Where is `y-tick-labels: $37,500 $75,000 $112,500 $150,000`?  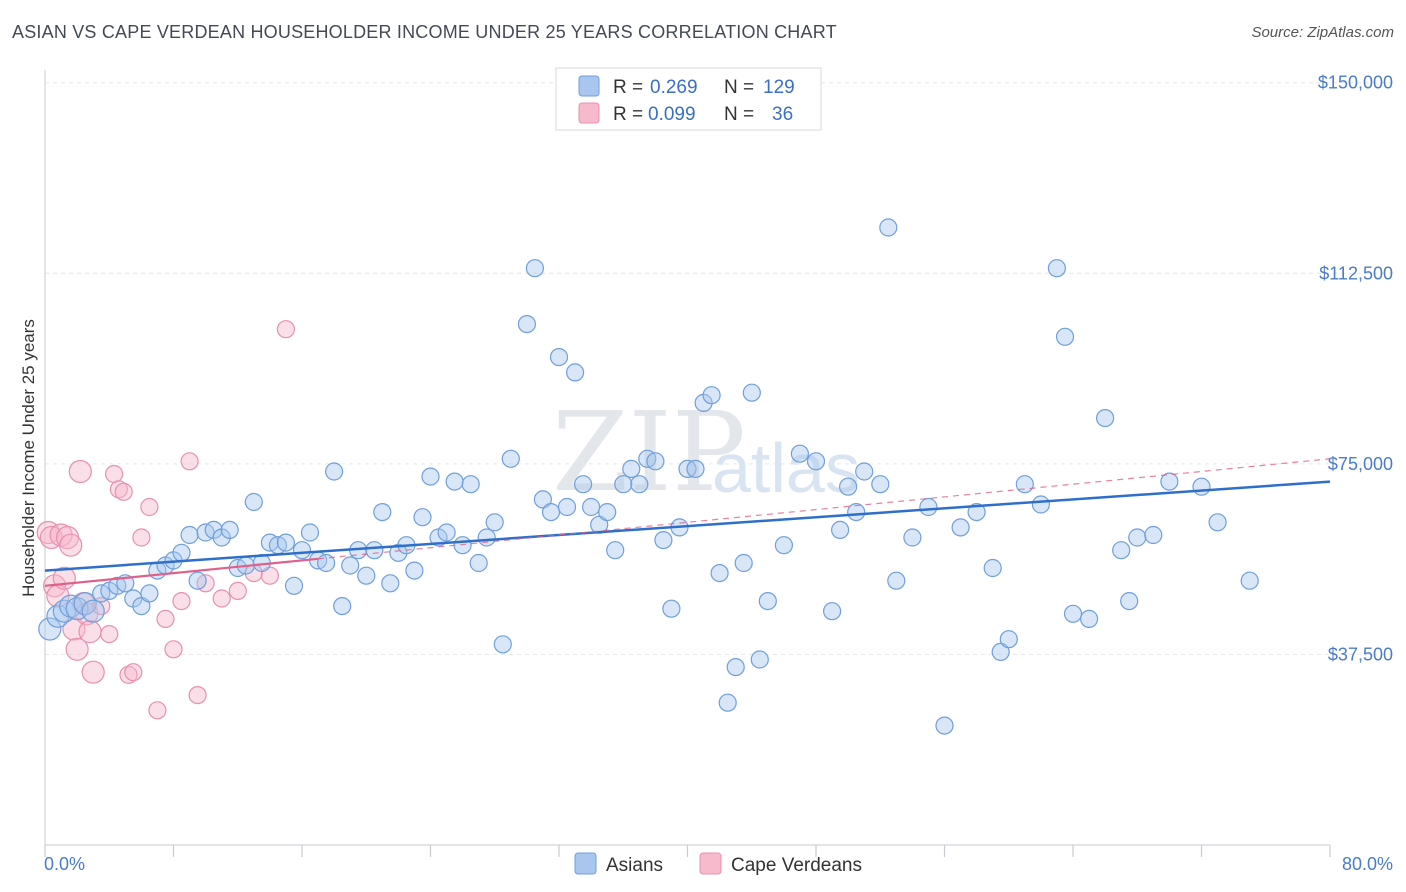
y-tick-labels: $37,500 $75,000 $112,500 $150,000 is located at coordinates (1355, 369).